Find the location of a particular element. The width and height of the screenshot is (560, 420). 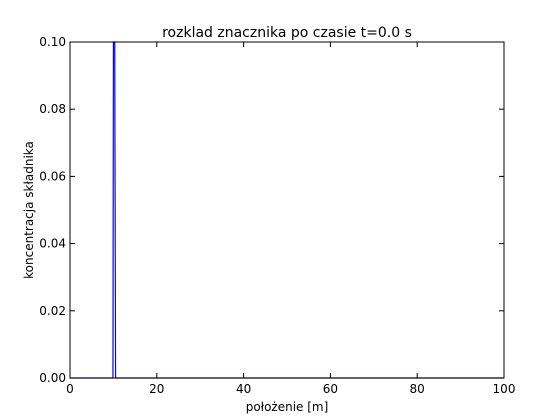

y-tick-label: 0.04 is located at coordinates (52, 244).